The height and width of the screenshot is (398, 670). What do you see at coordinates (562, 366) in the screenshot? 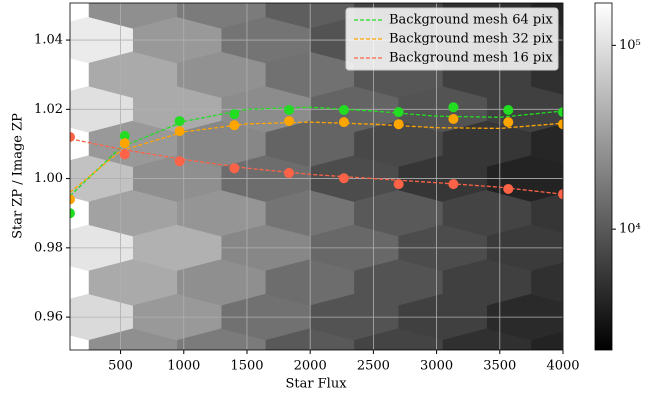
I see `x-tick-label: 4000` at bounding box center [562, 366].